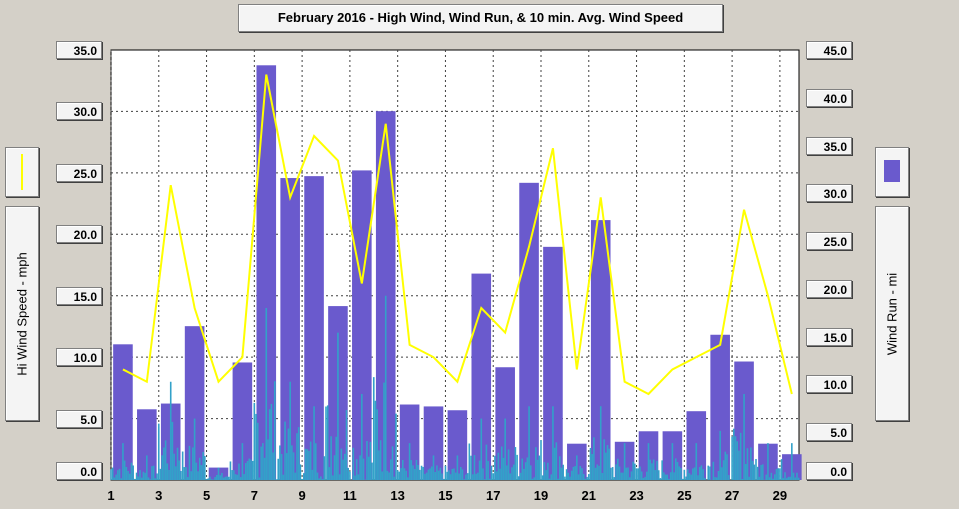  What do you see at coordinates (636, 495) in the screenshot?
I see `x-tick-label: 23` at bounding box center [636, 495].